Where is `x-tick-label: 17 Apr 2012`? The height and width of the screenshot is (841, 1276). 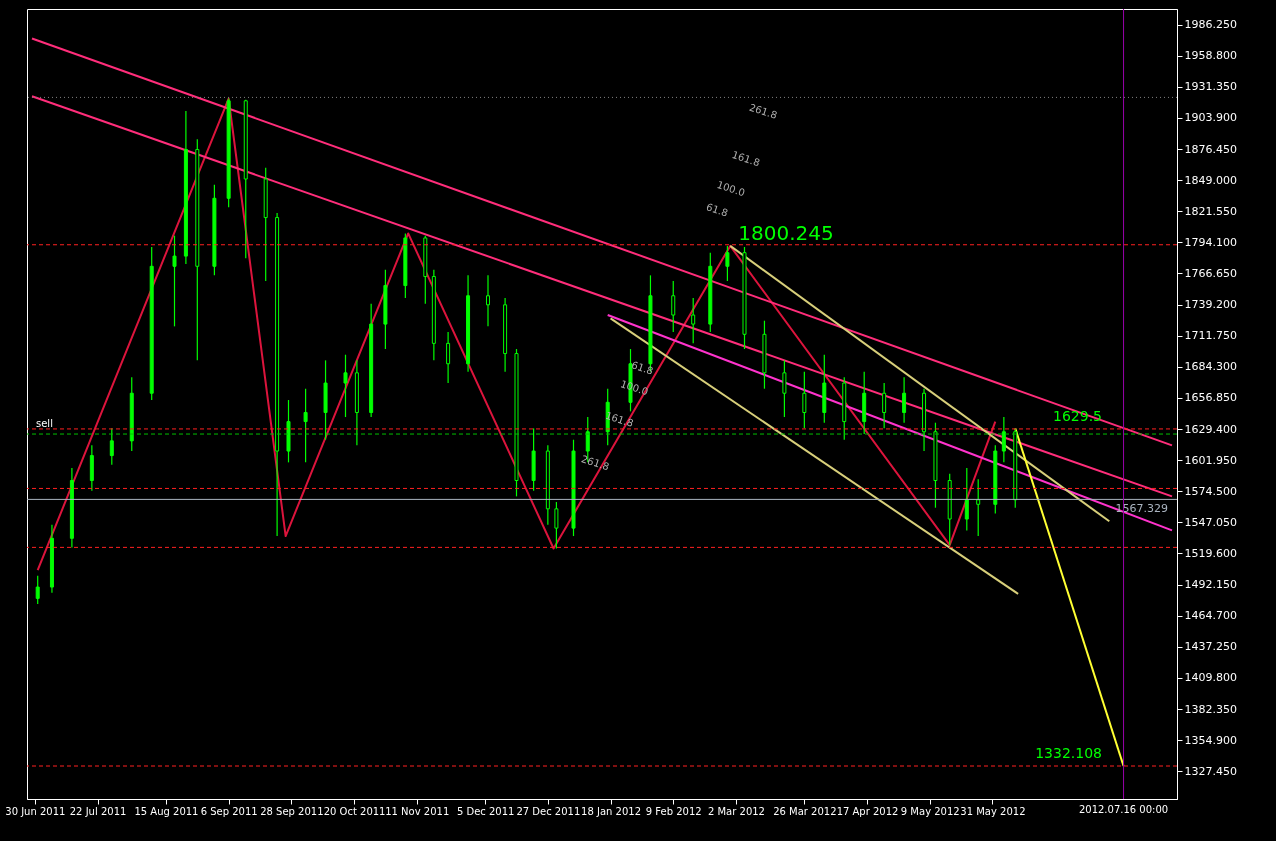 x-tick-label: 17 Apr 2012 is located at coordinates (867, 811).